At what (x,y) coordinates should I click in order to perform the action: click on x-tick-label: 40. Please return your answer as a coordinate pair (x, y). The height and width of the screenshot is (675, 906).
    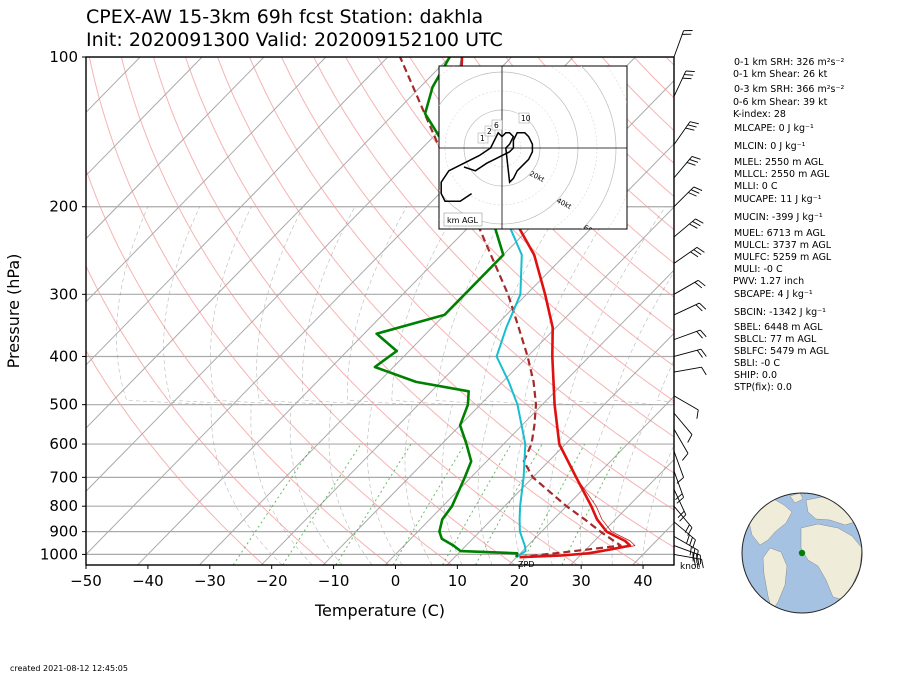
    Looking at the image, I should click on (643, 581).